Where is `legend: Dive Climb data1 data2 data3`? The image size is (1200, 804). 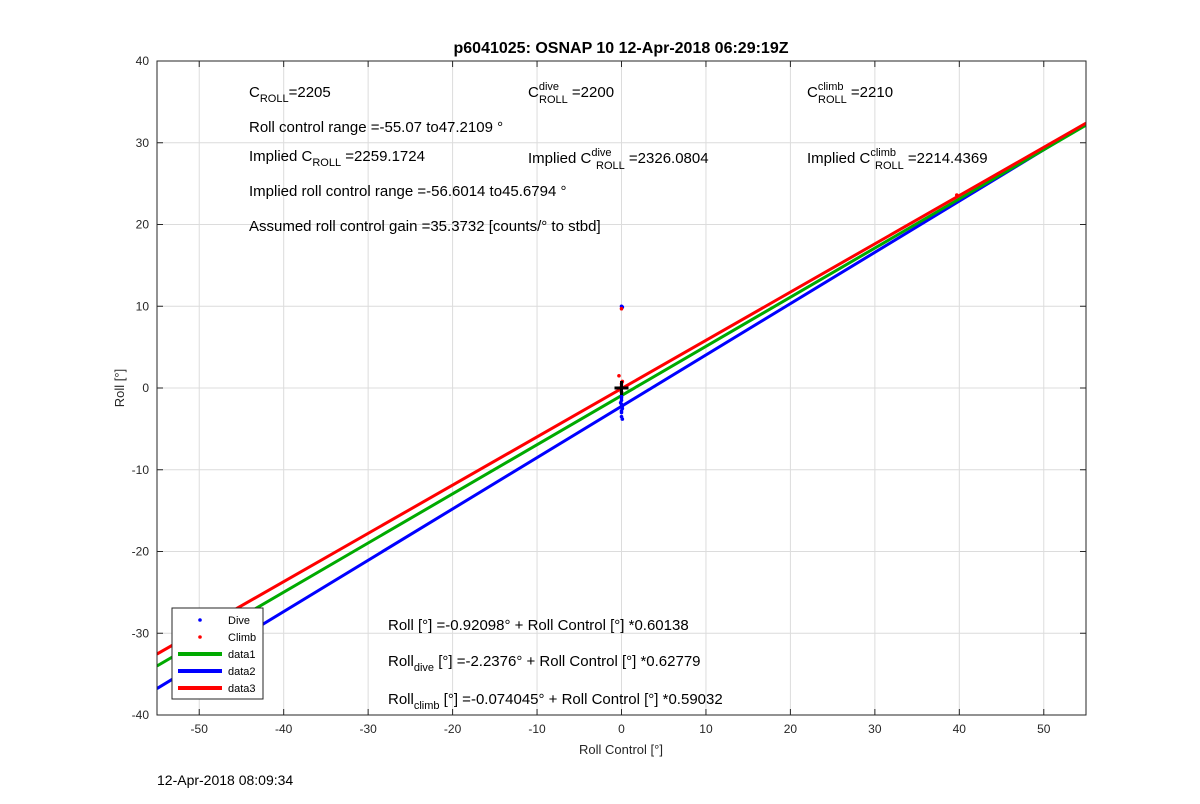 legend: Dive Climb data1 data2 data3 is located at coordinates (217, 653).